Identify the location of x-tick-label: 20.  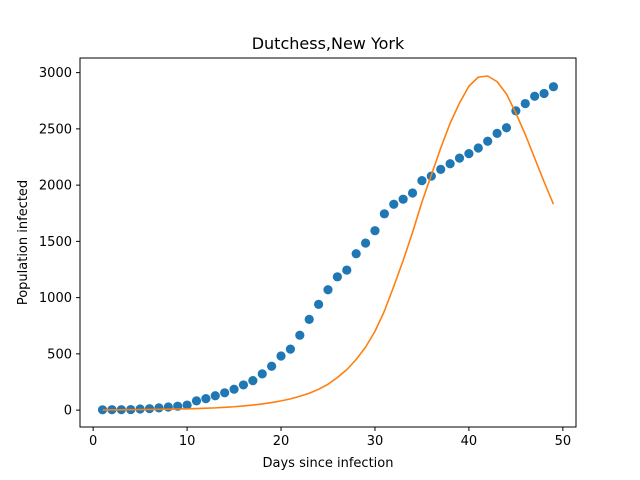
(281, 441).